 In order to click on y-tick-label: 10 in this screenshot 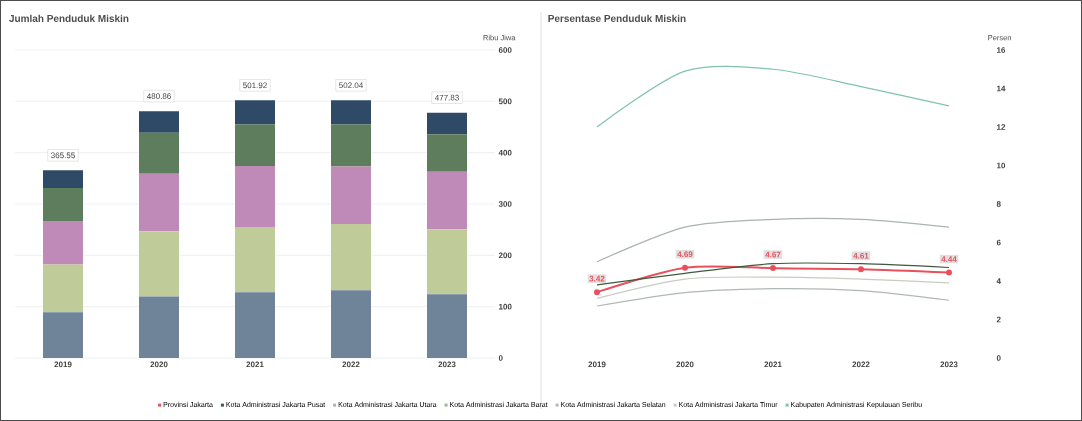, I will do `click(1001, 165)`.